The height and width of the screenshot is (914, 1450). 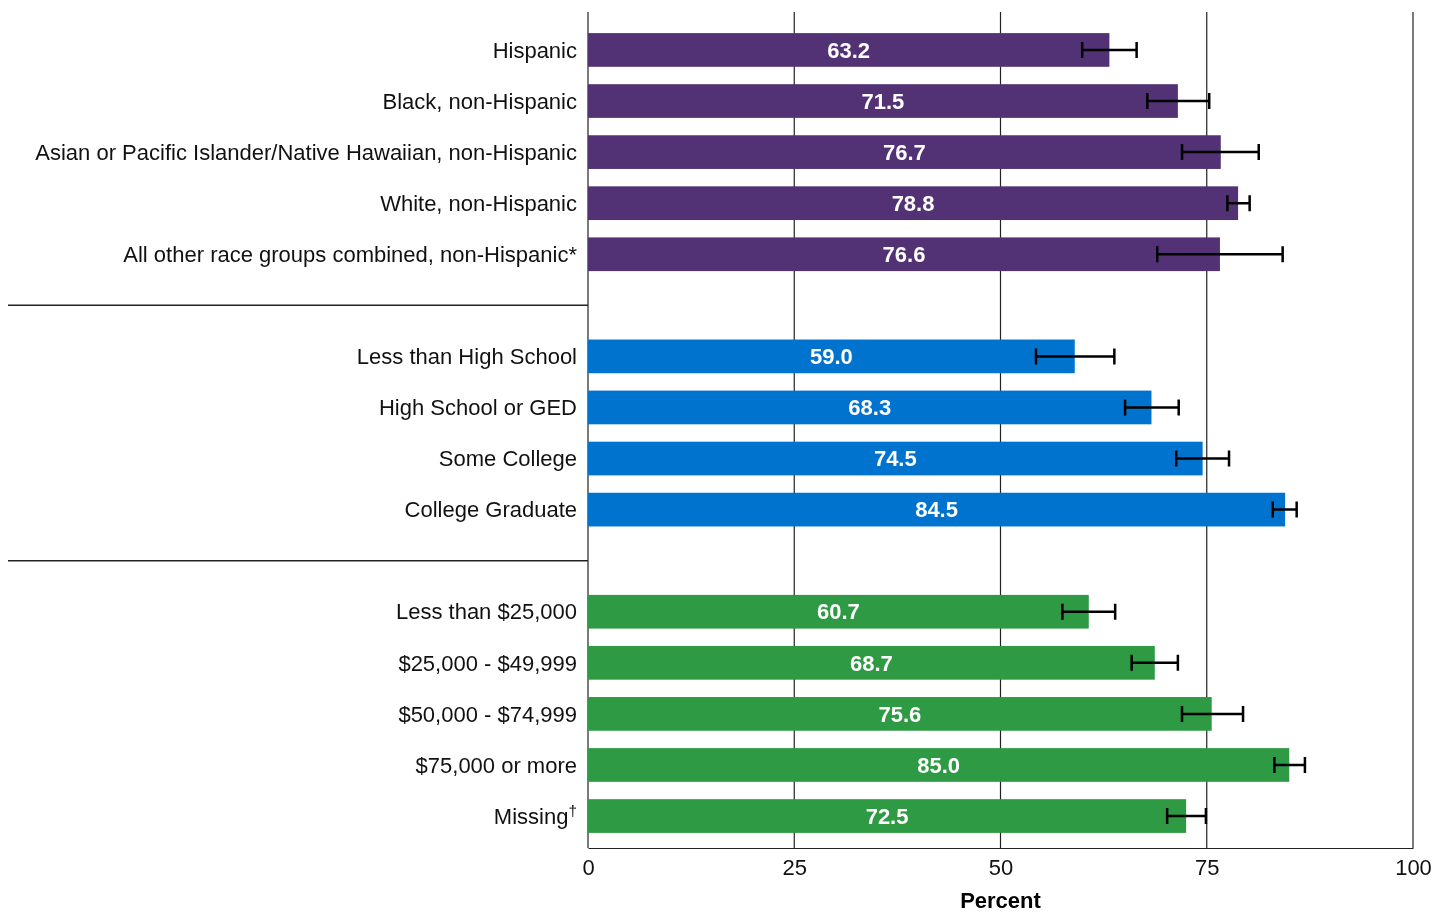 I want to click on data-label: 68.7, so click(x=871, y=663).